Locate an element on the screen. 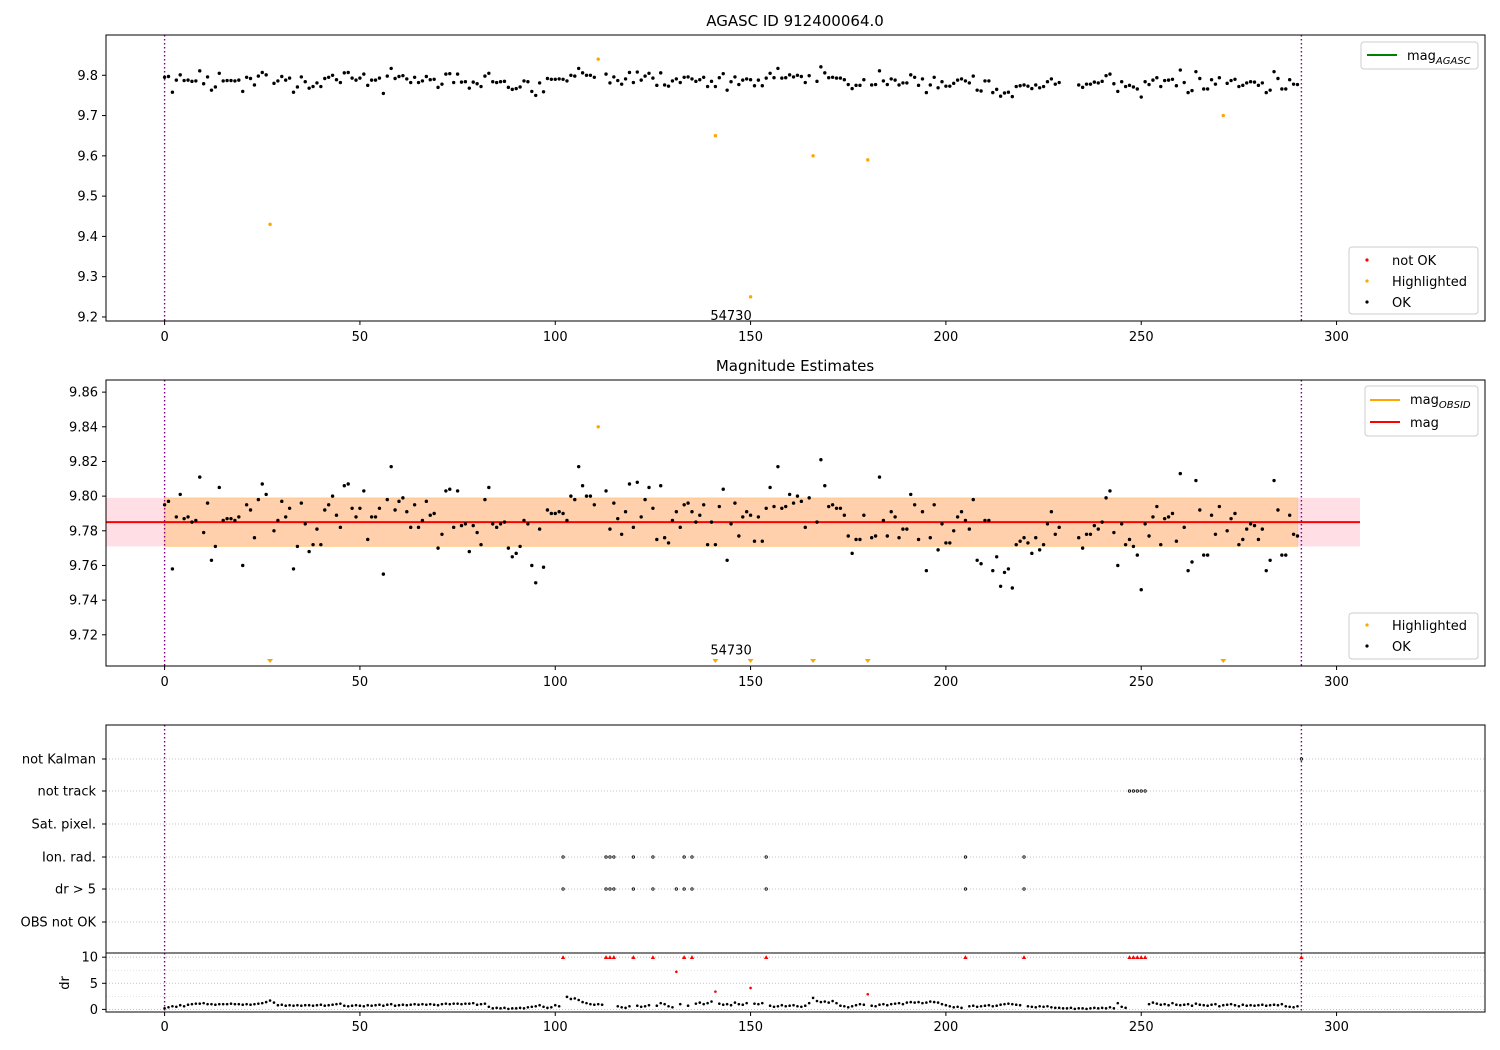 The height and width of the screenshot is (1050, 1500). ok-legend-label-2: OK is located at coordinates (1401, 647).